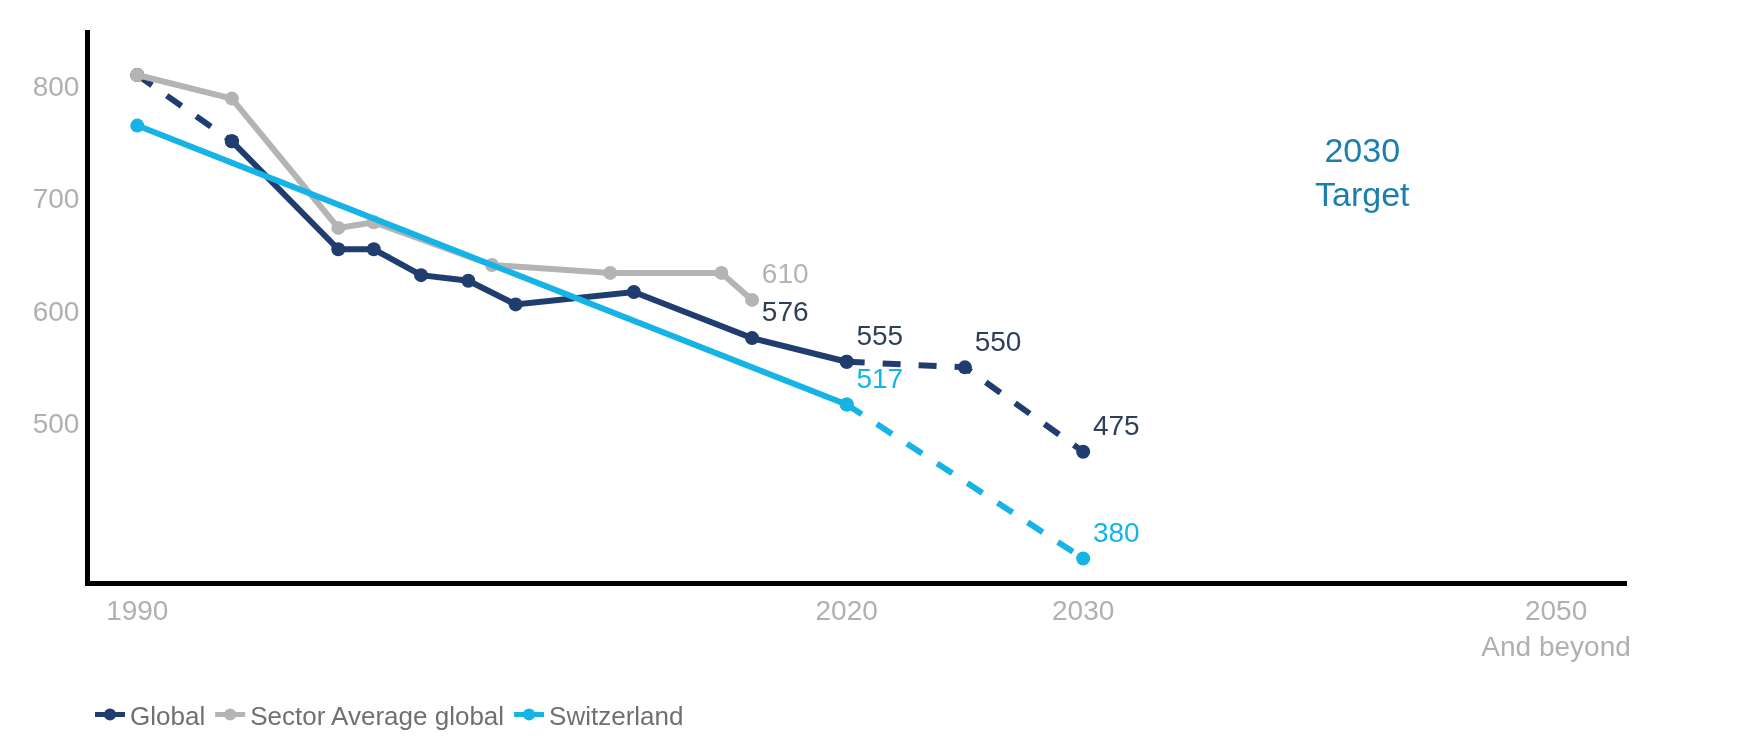 The width and height of the screenshot is (1747, 750). Describe the element at coordinates (56, 424) in the screenshot. I see `y-tick-label: 500` at that location.